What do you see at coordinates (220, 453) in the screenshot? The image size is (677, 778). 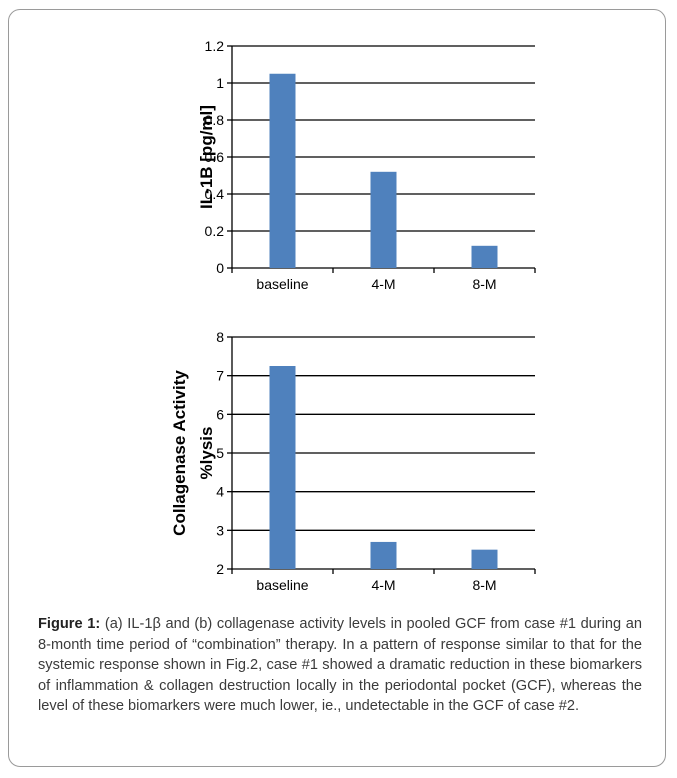 I see `y-tick-label: 5` at bounding box center [220, 453].